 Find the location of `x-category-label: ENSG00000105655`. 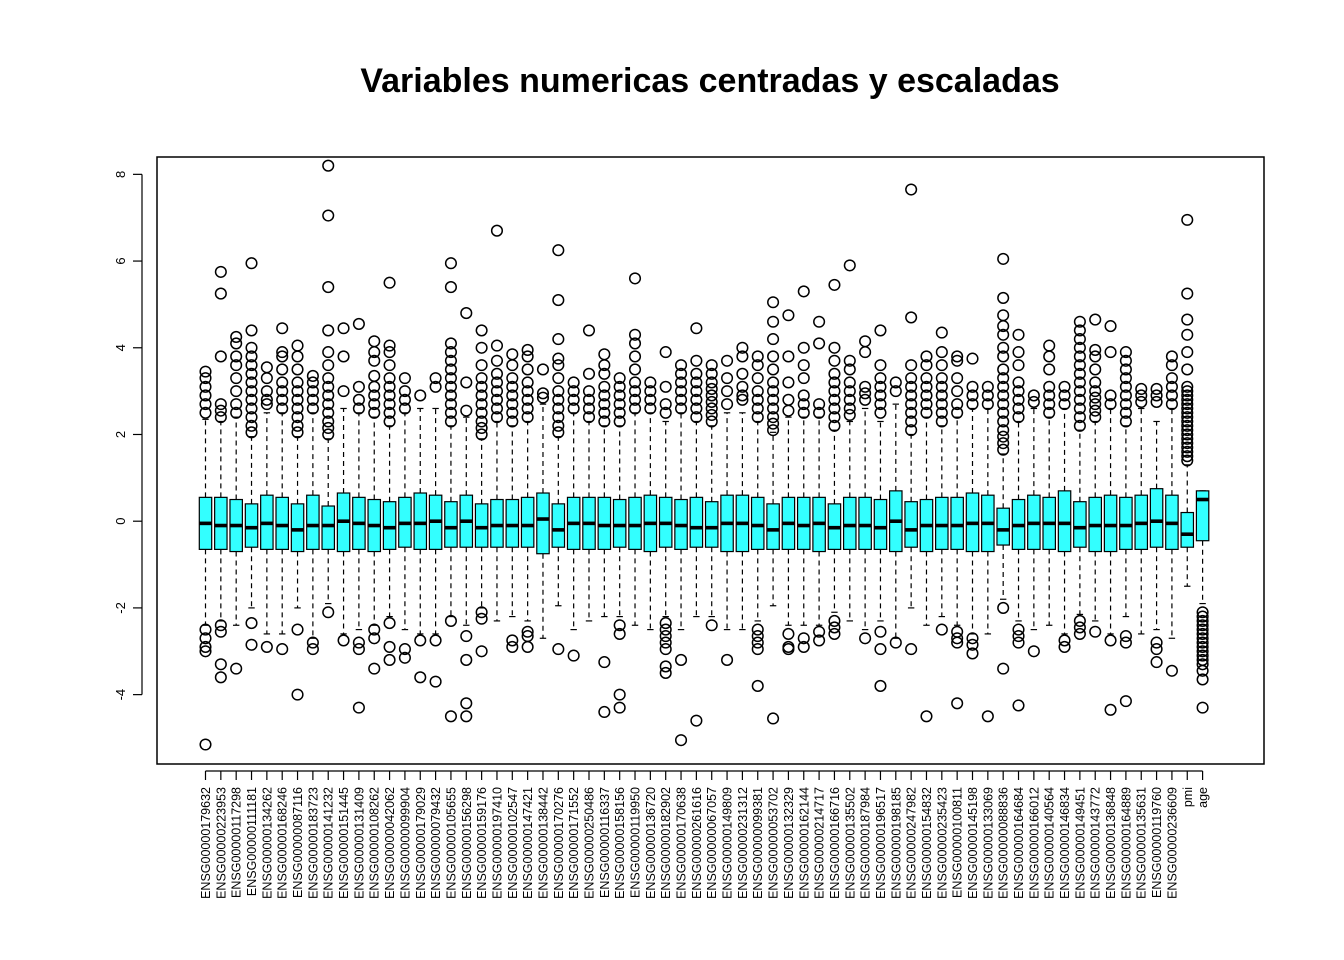

x-category-label: ENSG00000105655 is located at coordinates (451, 843).